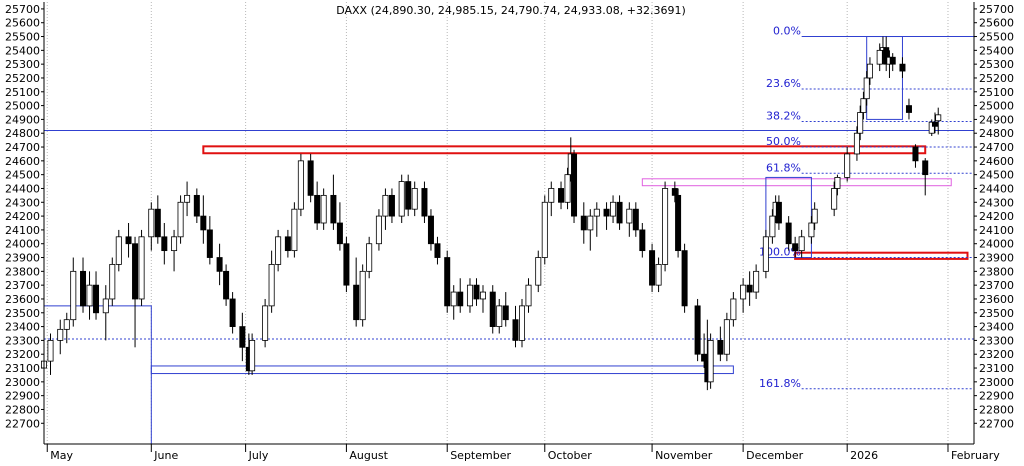 Image resolution: width=1024 pixels, height=466 pixels. What do you see at coordinates (996, 188) in the screenshot?
I see `y-tick-label-right: 24400` at bounding box center [996, 188].